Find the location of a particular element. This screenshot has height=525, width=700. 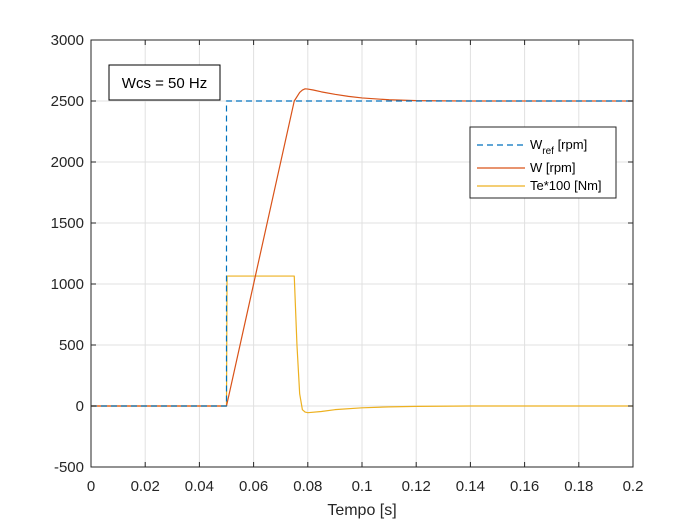

y-tick-label: 2000 is located at coordinates (67, 162).